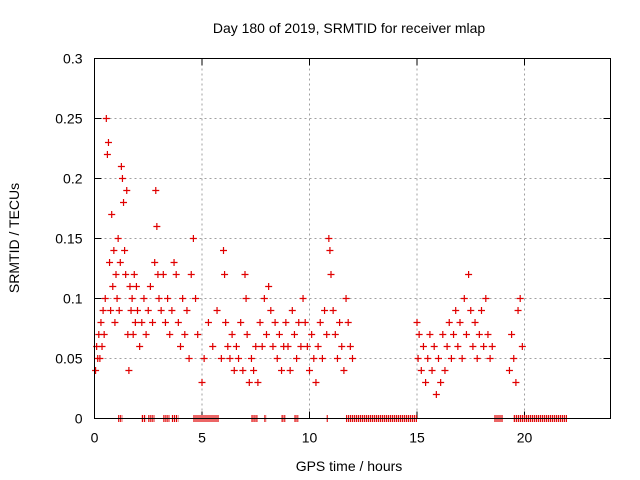  Describe the element at coordinates (417, 438) in the screenshot. I see `x-tick-label: 15` at that location.